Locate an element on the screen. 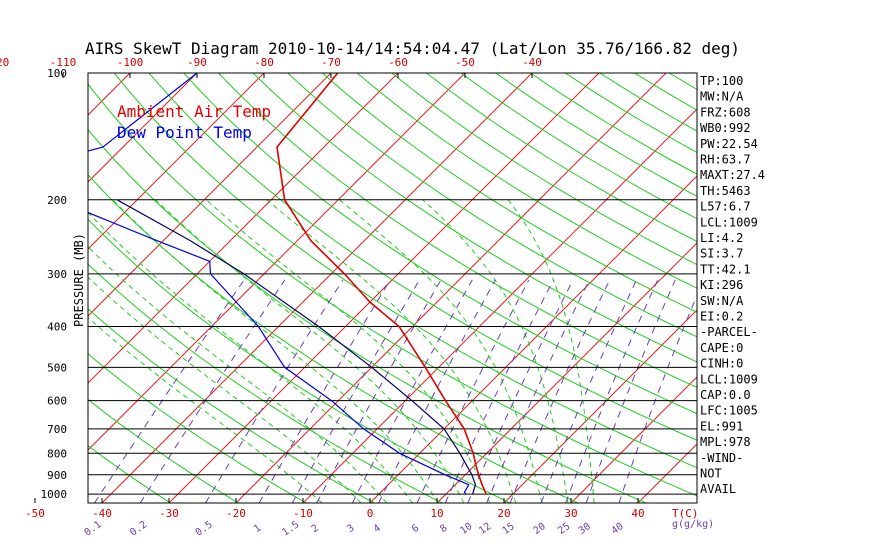  stat-label: MAXT:27.4 is located at coordinates (732, 175).